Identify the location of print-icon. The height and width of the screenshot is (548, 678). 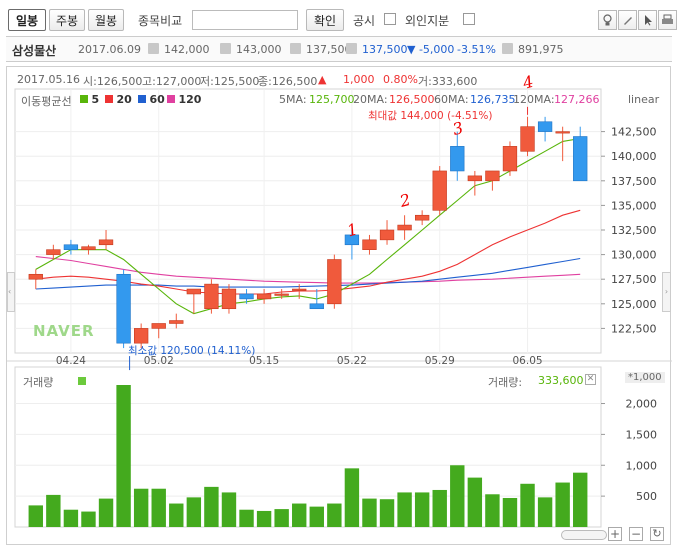
(667, 20).